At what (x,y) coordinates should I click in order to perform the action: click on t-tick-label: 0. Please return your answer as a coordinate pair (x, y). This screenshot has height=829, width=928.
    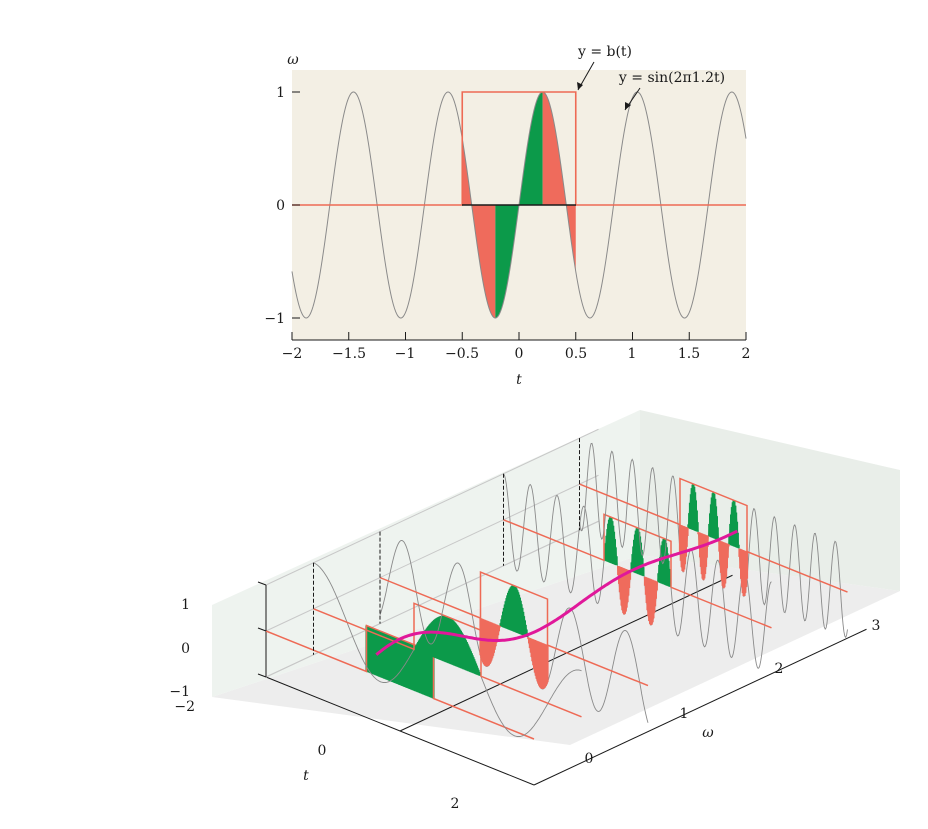
    Looking at the image, I should click on (322, 751).